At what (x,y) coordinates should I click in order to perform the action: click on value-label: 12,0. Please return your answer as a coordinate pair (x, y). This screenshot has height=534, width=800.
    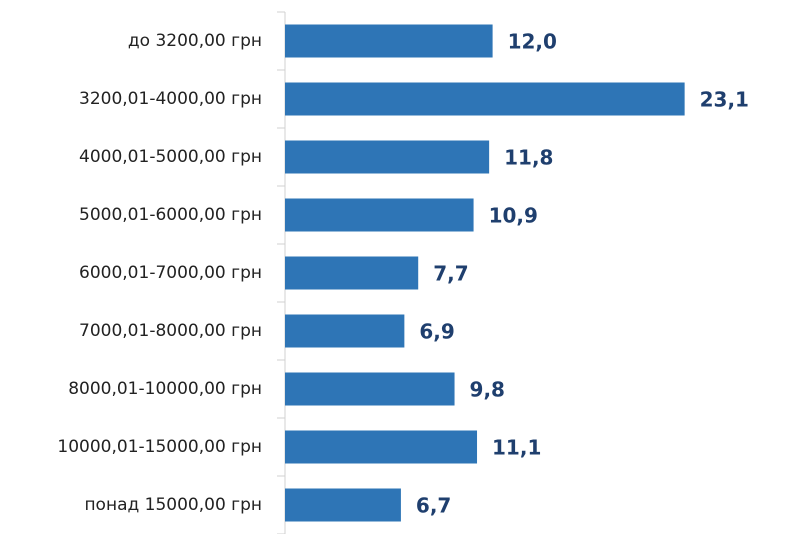
    Looking at the image, I should click on (532, 42).